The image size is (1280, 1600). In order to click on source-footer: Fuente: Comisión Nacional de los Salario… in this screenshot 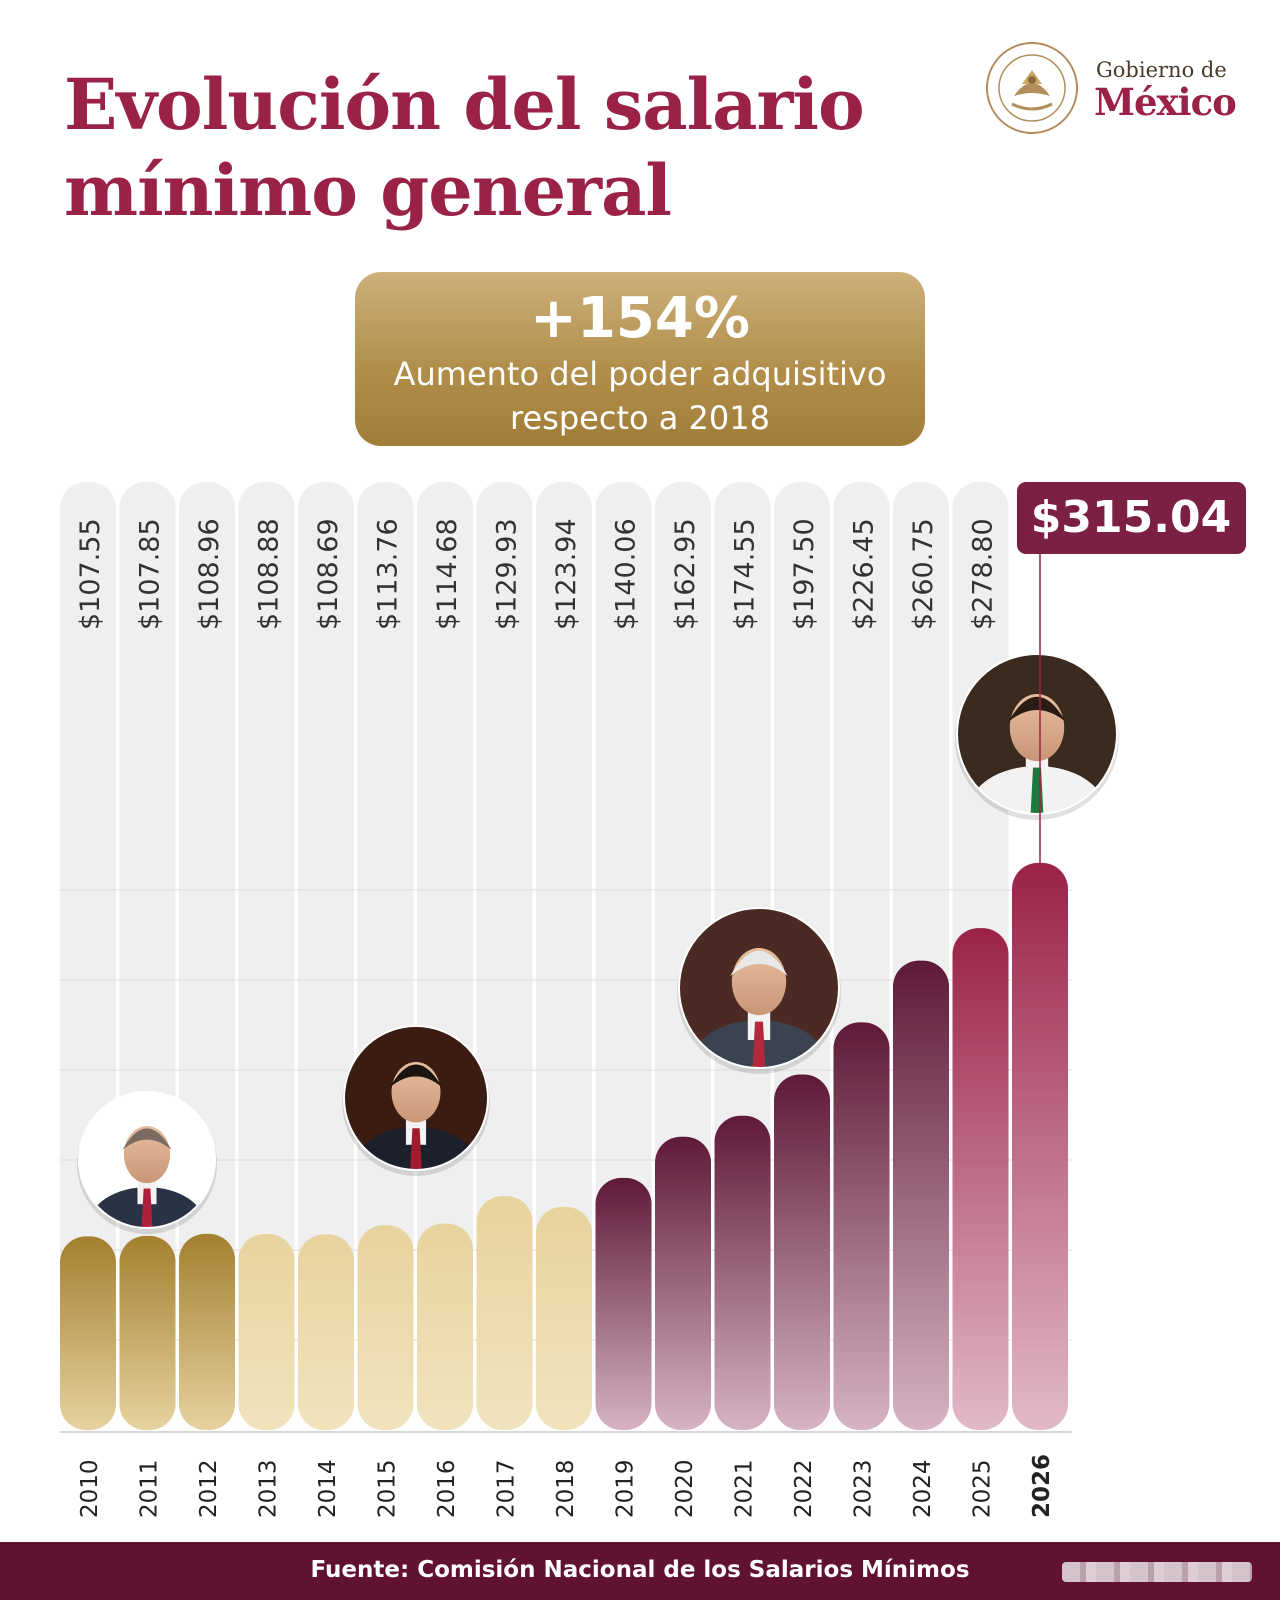, I will do `click(640, 1571)`.